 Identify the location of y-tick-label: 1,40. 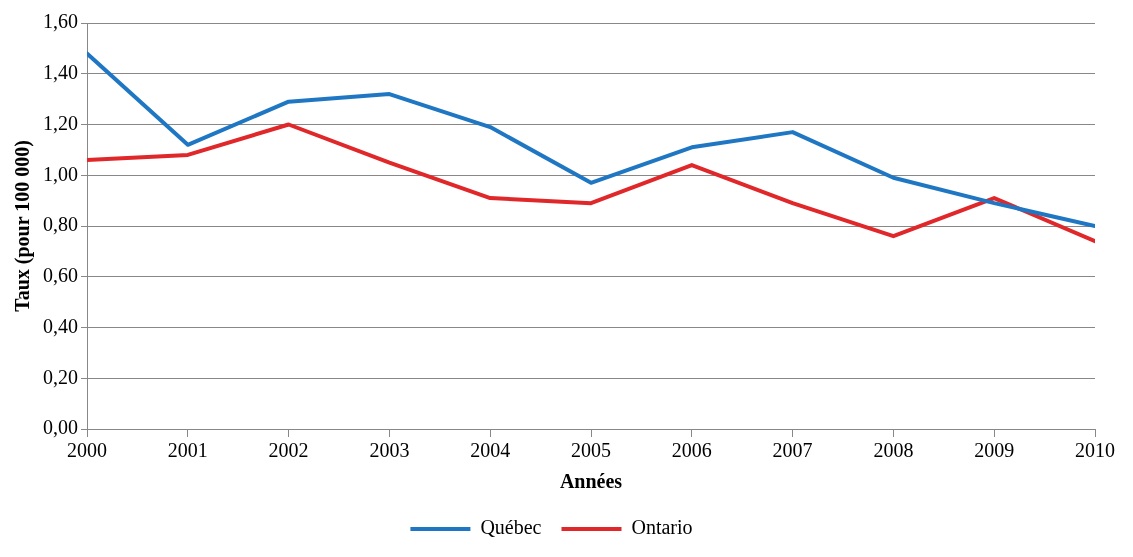
(60, 72).